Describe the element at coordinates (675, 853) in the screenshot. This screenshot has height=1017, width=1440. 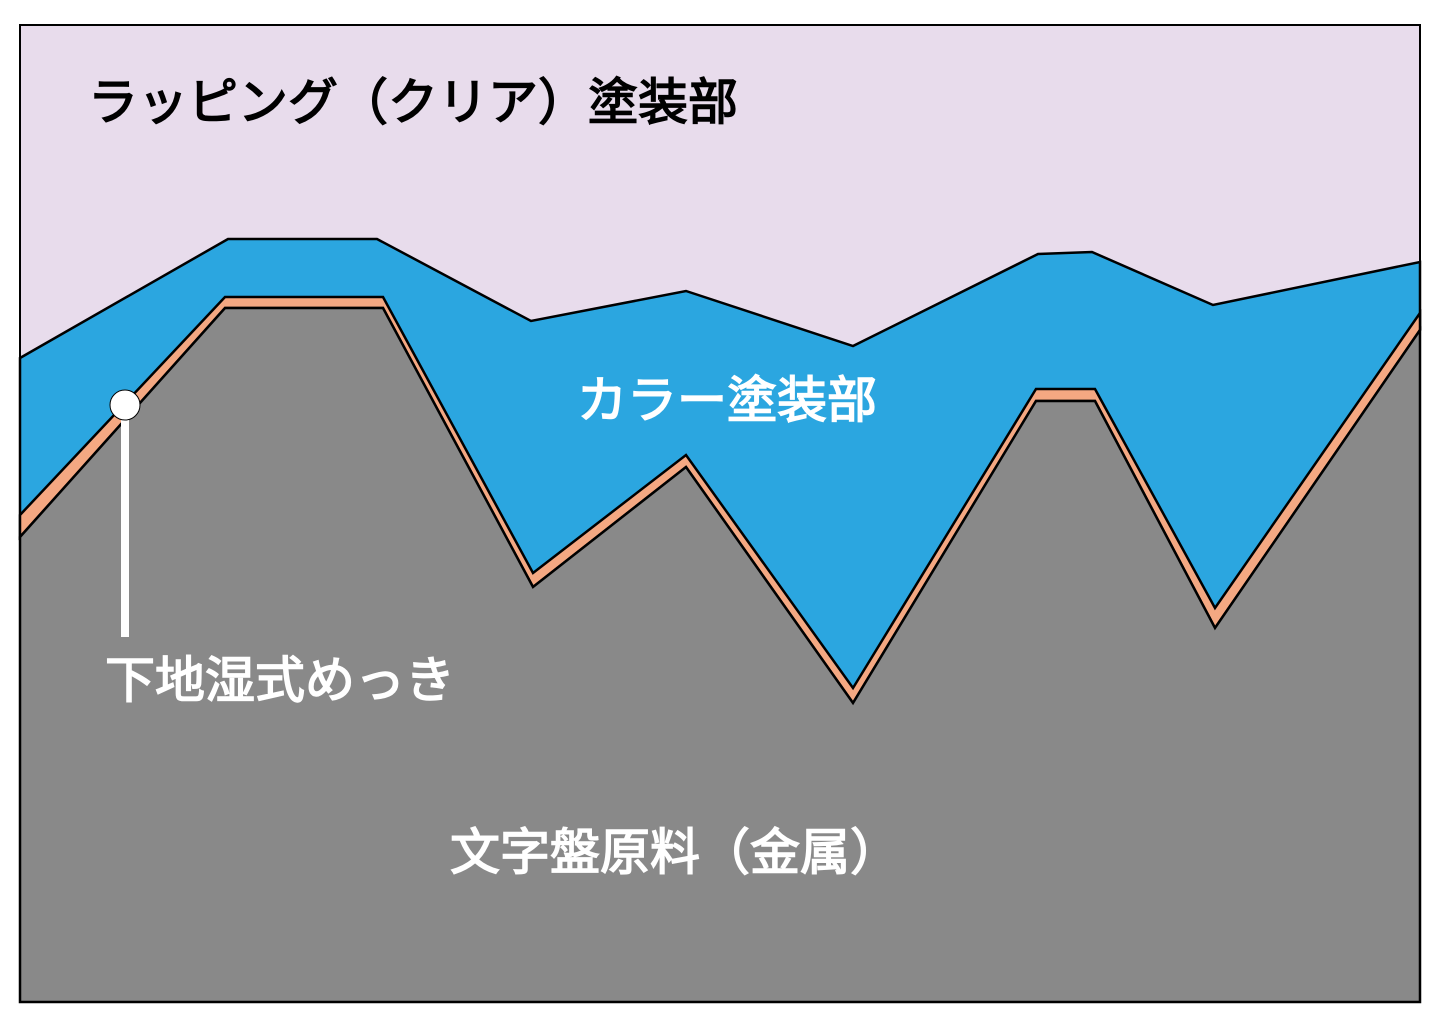
I see `base-metal-label: 文字盤原料（金属）` at that location.